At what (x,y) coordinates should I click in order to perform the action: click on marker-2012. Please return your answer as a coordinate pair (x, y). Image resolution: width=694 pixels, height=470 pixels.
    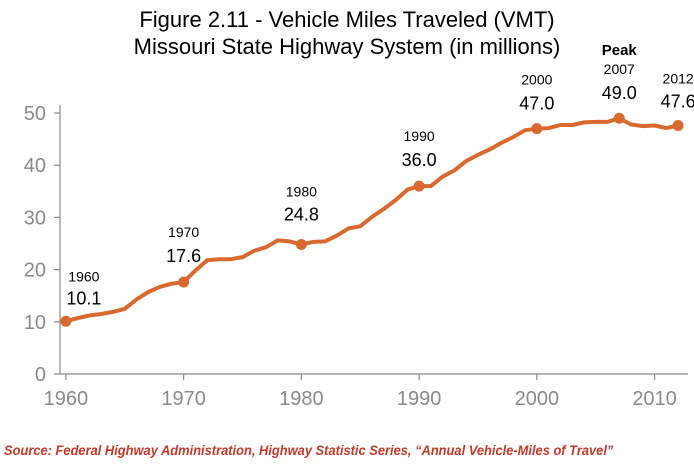
    Looking at the image, I should click on (678, 126).